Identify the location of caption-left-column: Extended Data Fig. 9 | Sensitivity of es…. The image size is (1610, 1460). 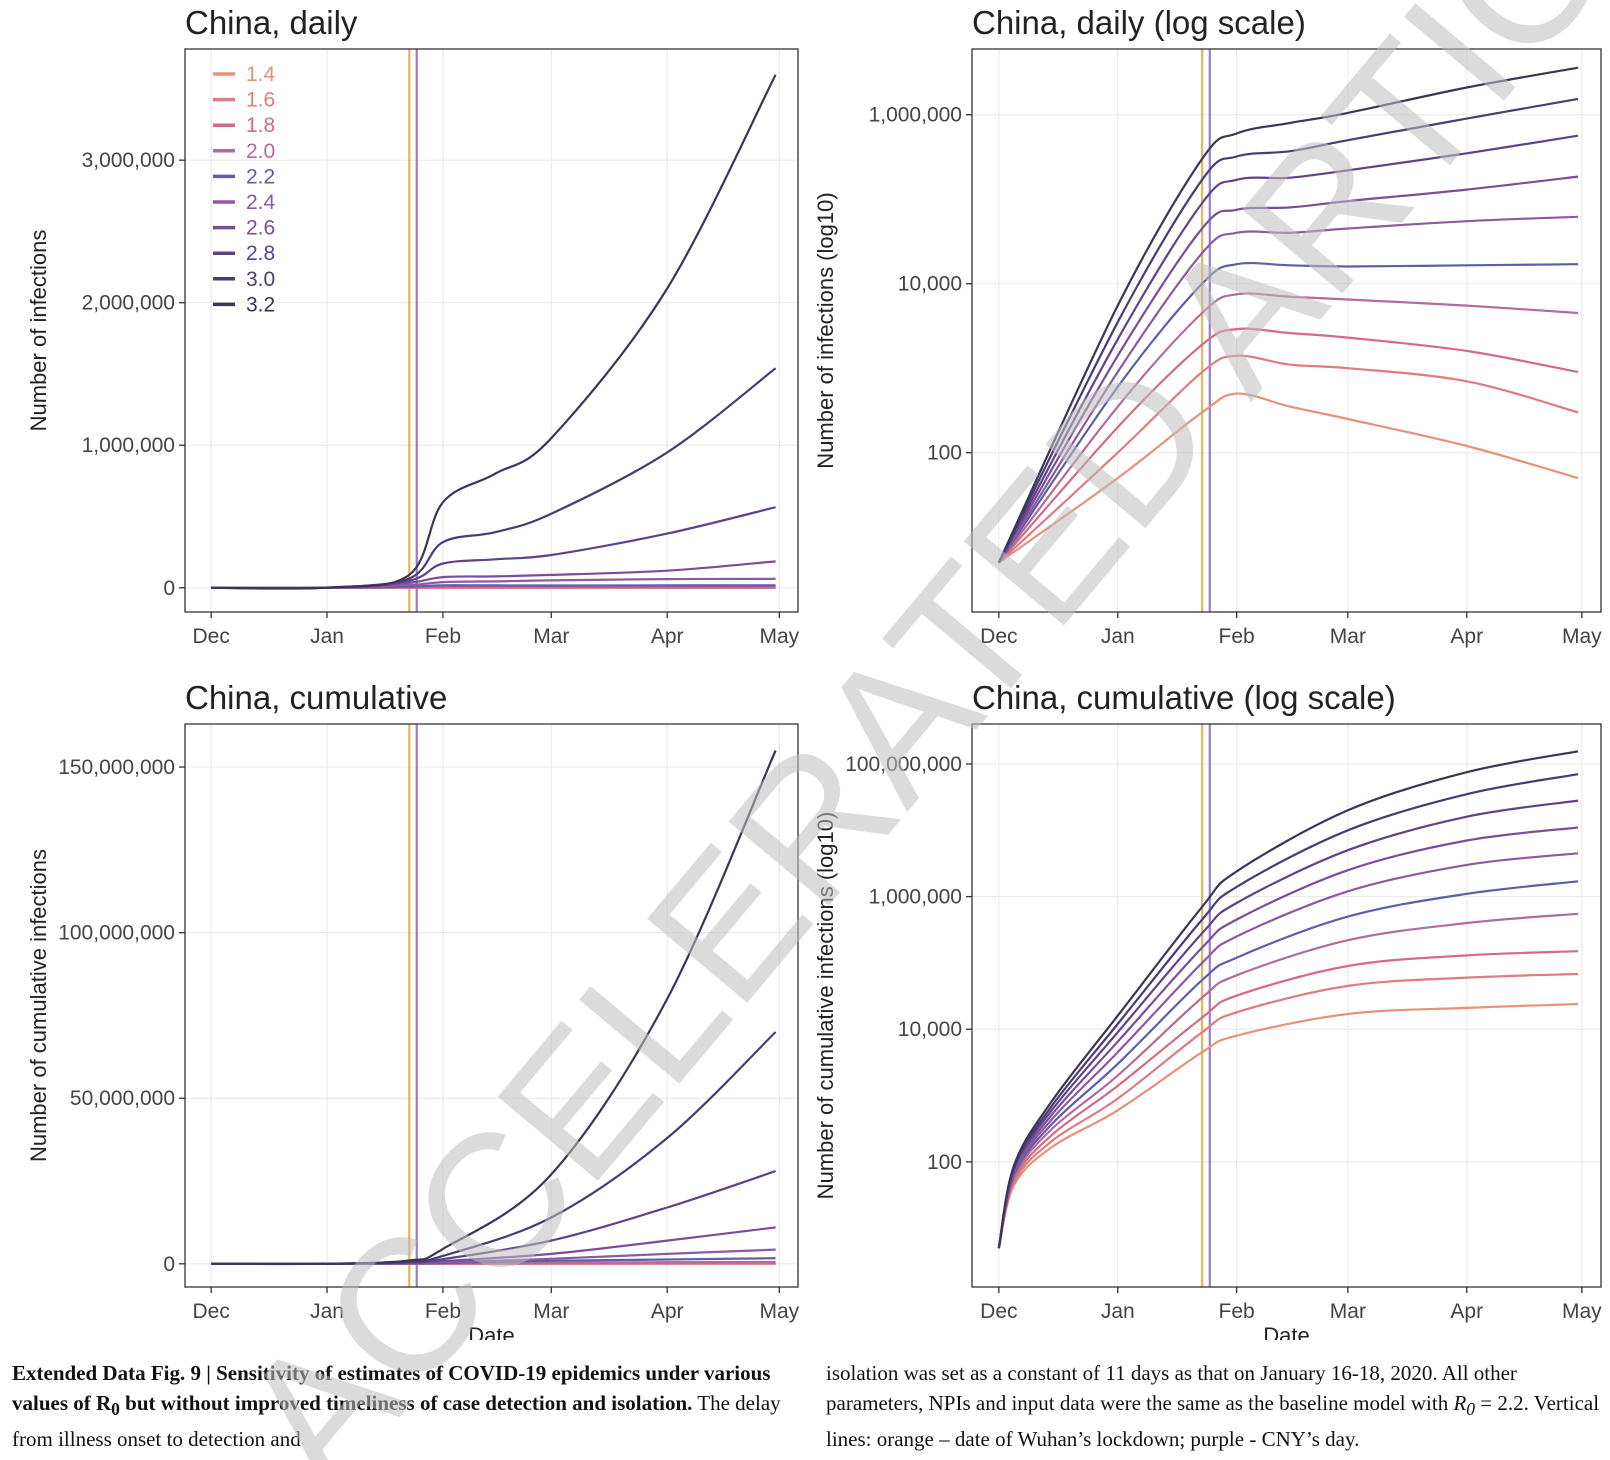
(404, 1406).